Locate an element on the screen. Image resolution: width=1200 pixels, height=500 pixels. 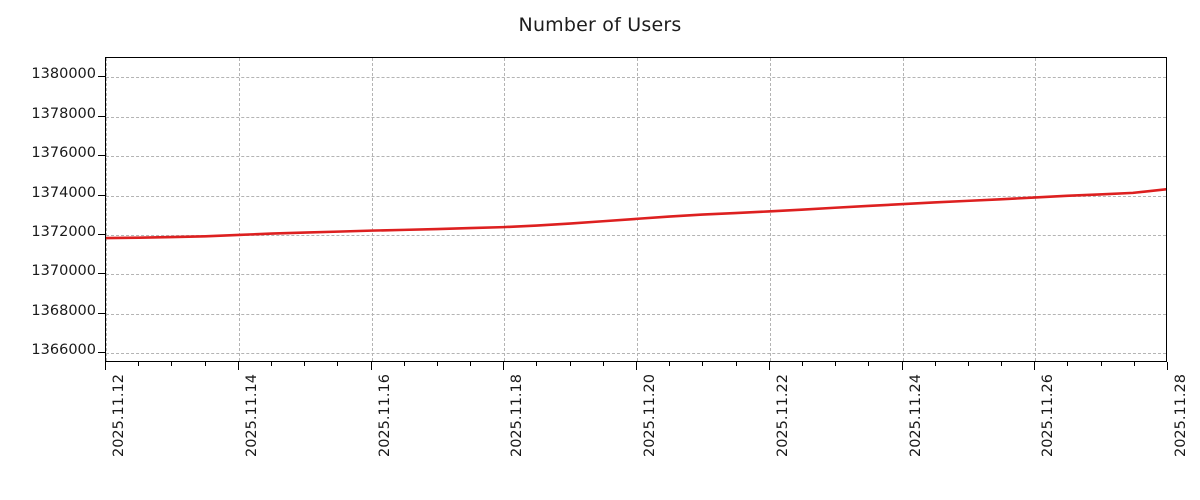
x-tick-label: 2025.11.18 is located at coordinates (517, 416).